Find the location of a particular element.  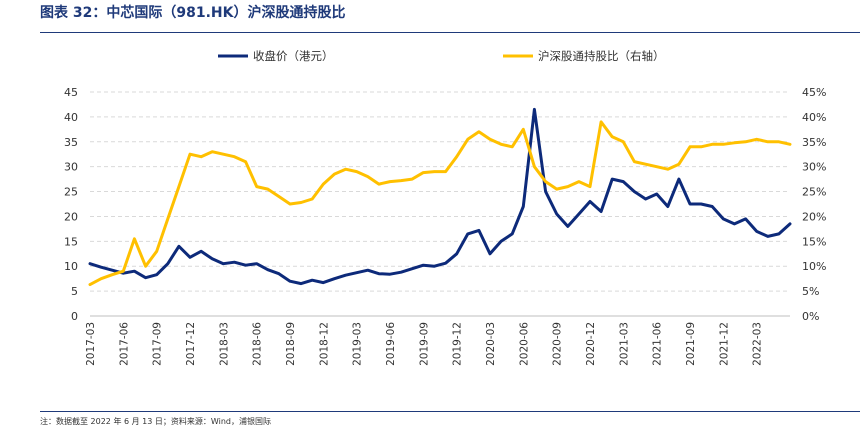

x-tick-label: 2017-09 is located at coordinates (158, 344).